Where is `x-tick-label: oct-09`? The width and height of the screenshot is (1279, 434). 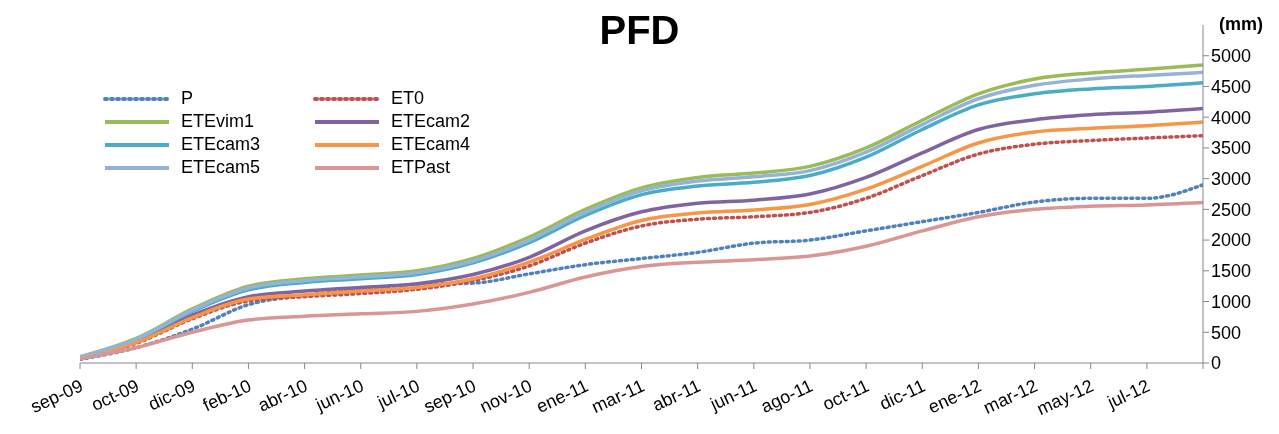
x-tick-label: oct-09 is located at coordinates (115, 395).